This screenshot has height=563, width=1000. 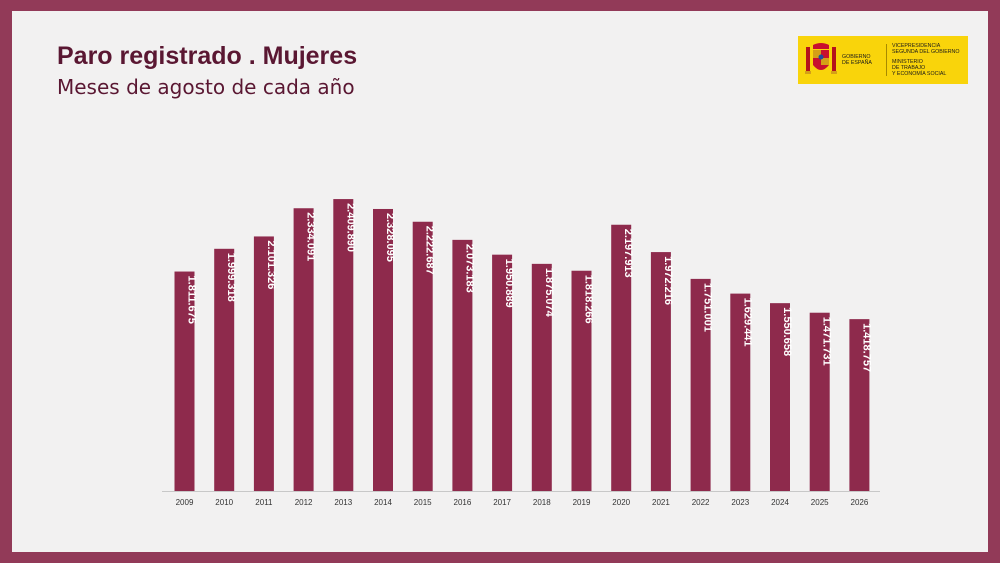 What do you see at coordinates (628, 253) in the screenshot?
I see `data-label-2020: 2.197.913` at bounding box center [628, 253].